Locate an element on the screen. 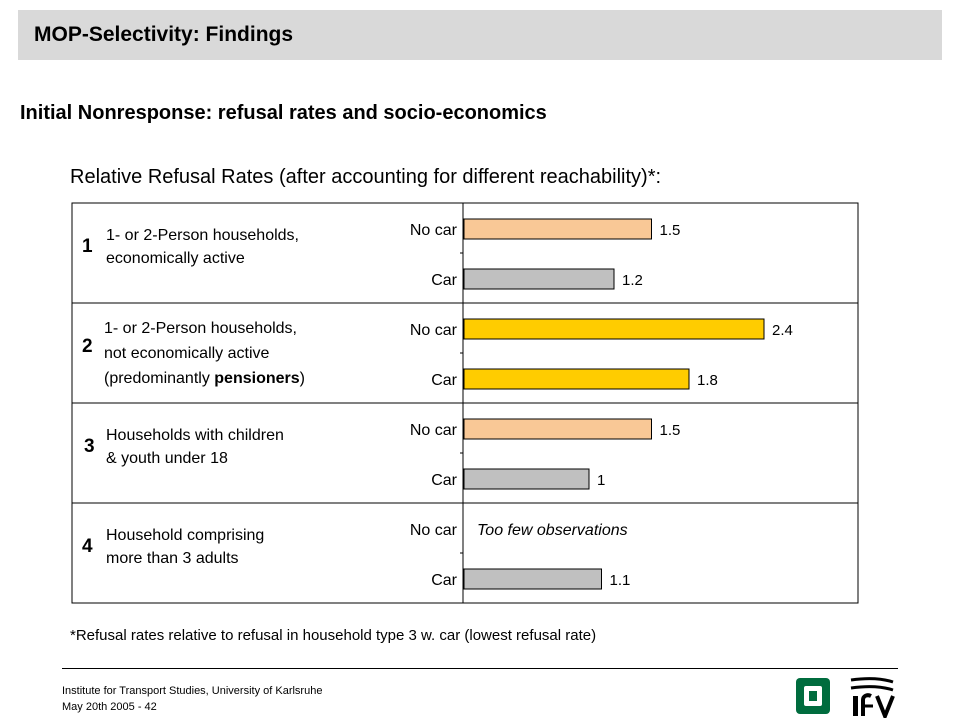  title-bar: MOP-Selectivity: Findings is located at coordinates (480, 35).